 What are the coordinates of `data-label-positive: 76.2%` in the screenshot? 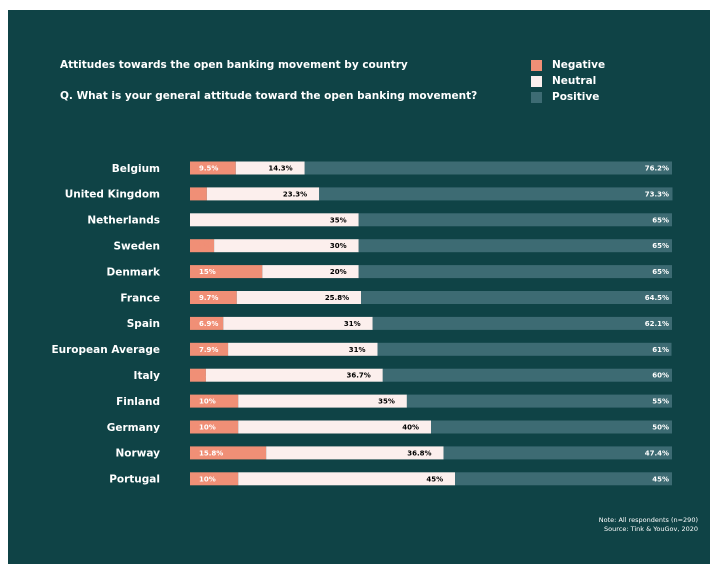 It's located at (657, 169).